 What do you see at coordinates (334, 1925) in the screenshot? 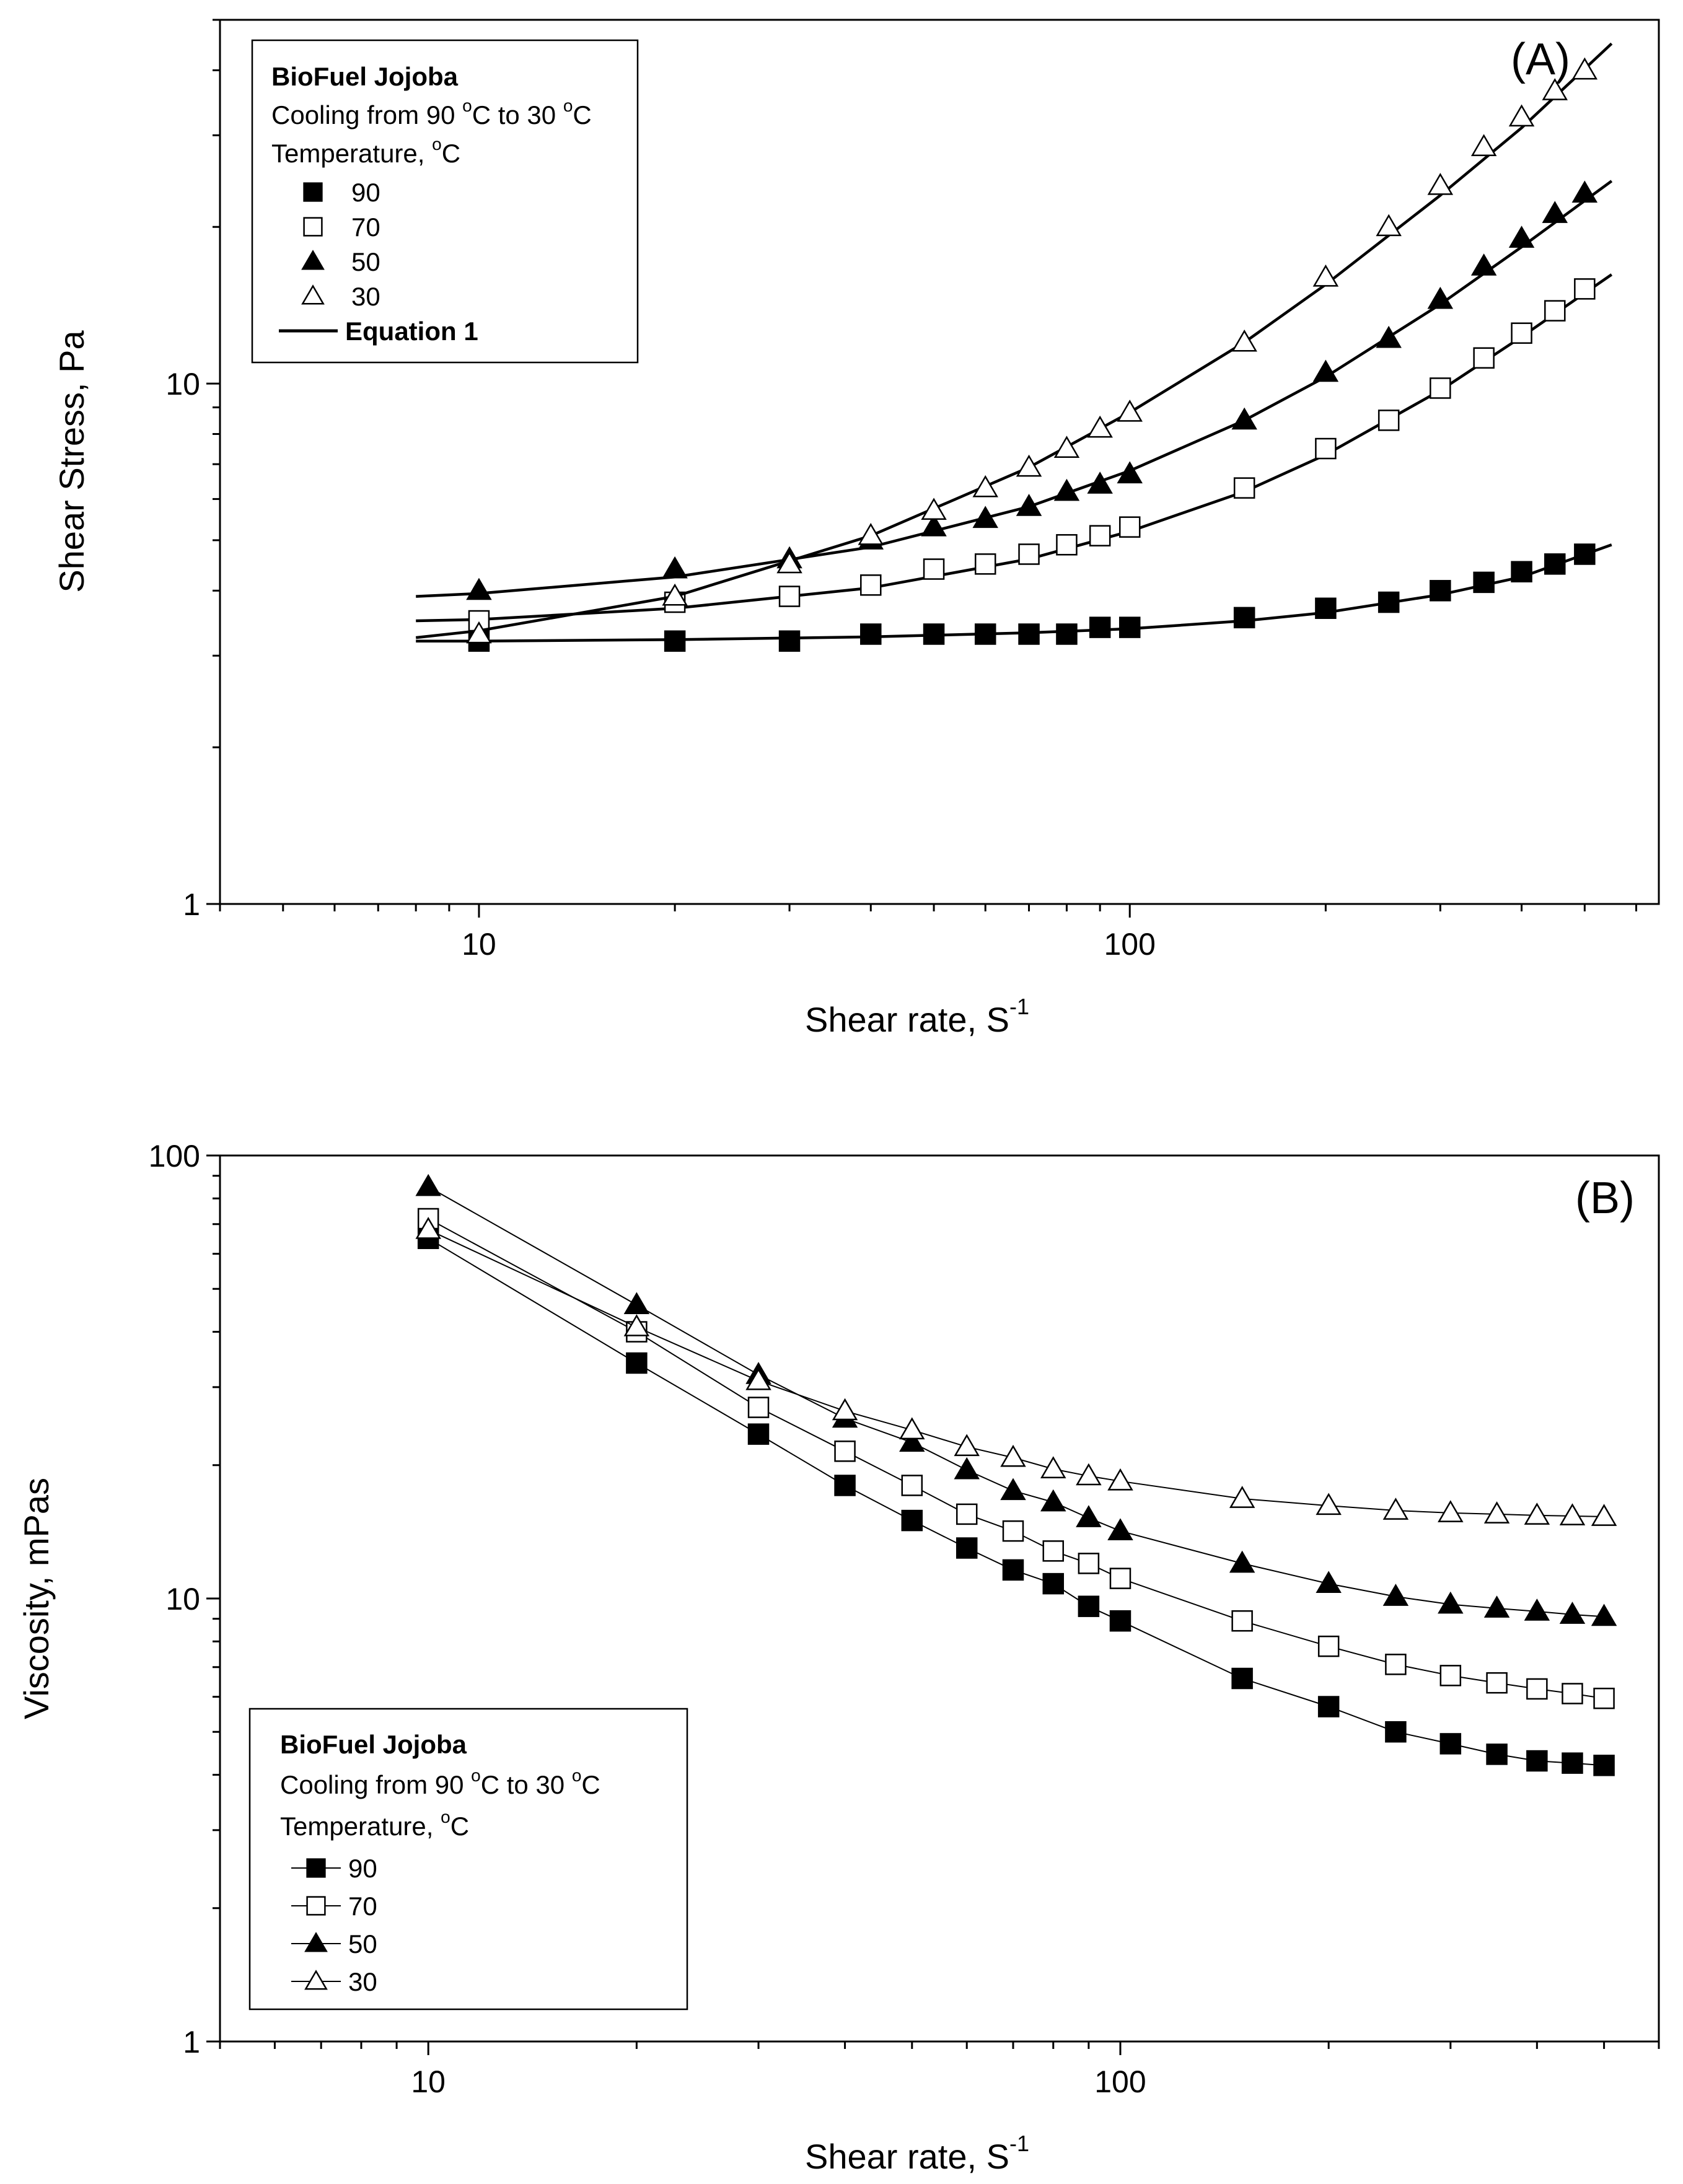
I see `panel-b-legend-items: 90 70 50 30` at bounding box center [334, 1925].